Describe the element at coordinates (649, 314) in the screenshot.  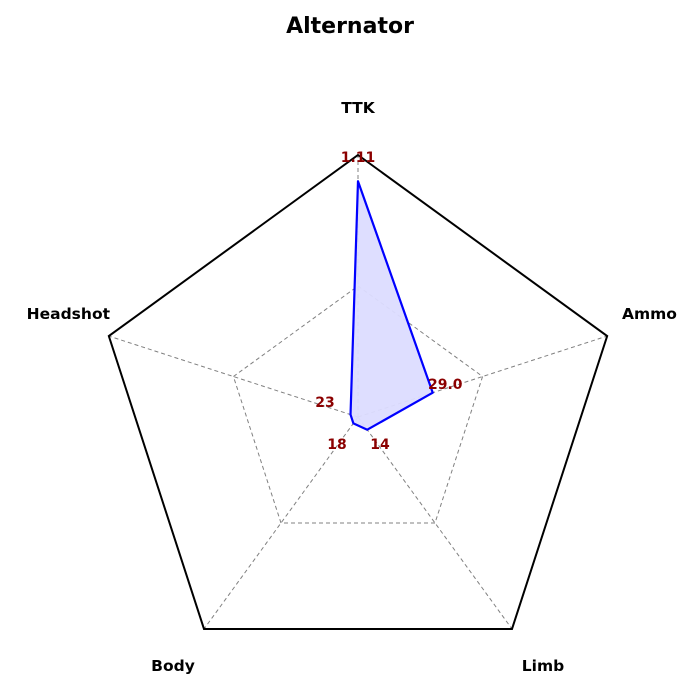
I see `axis-label-ammo: Ammo` at that location.